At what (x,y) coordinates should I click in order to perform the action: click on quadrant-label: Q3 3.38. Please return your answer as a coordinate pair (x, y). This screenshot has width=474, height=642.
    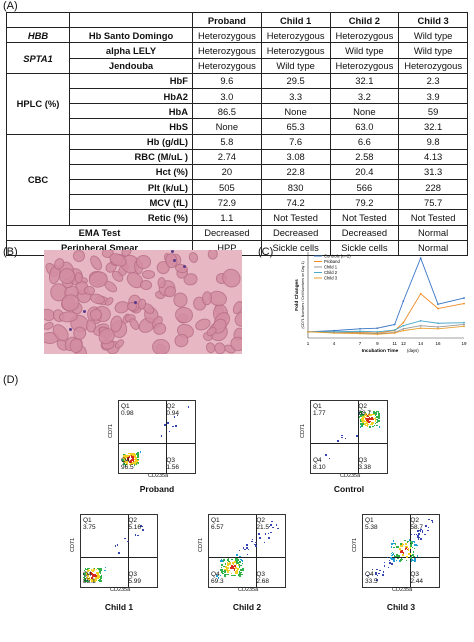
    Looking at the image, I should click on (364, 464).